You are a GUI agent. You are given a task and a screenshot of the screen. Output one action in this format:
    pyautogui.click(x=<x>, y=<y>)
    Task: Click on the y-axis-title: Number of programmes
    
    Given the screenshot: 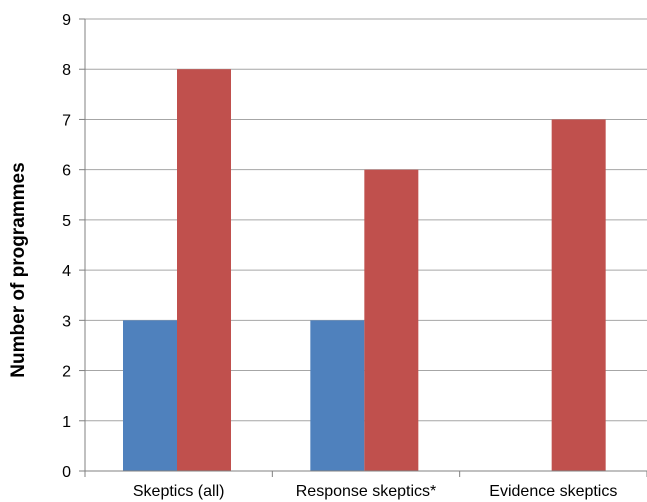 What is the action you would take?
    pyautogui.click(x=18, y=269)
    